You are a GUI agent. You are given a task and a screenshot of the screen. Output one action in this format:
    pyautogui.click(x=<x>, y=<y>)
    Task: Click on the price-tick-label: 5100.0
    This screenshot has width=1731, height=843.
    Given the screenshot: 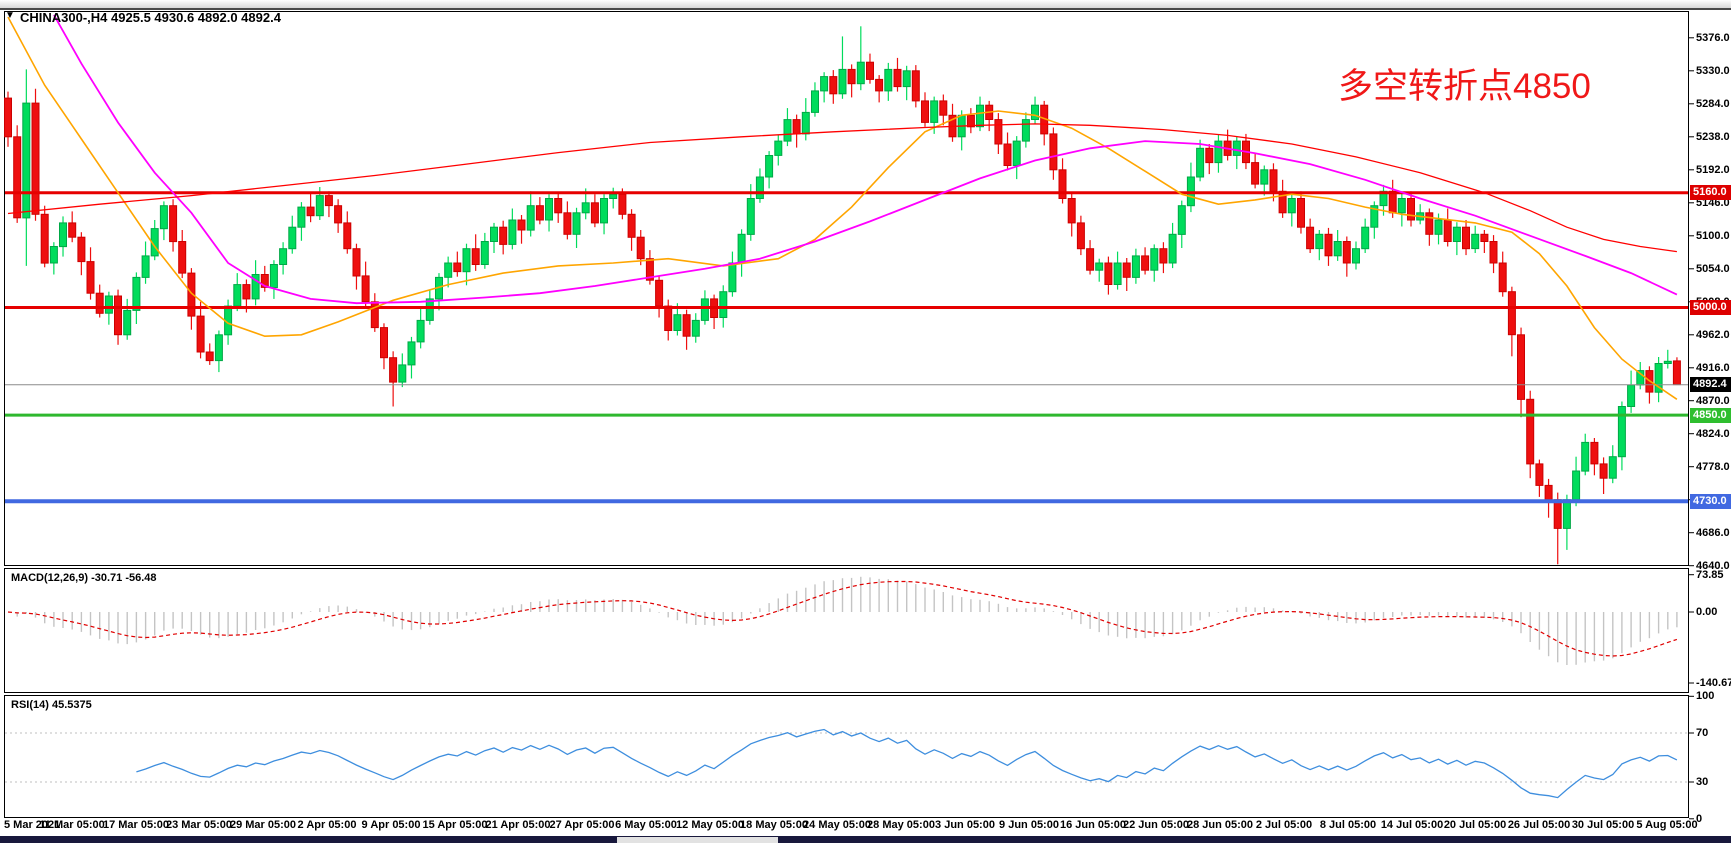 What is the action you would take?
    pyautogui.click(x=1713, y=235)
    